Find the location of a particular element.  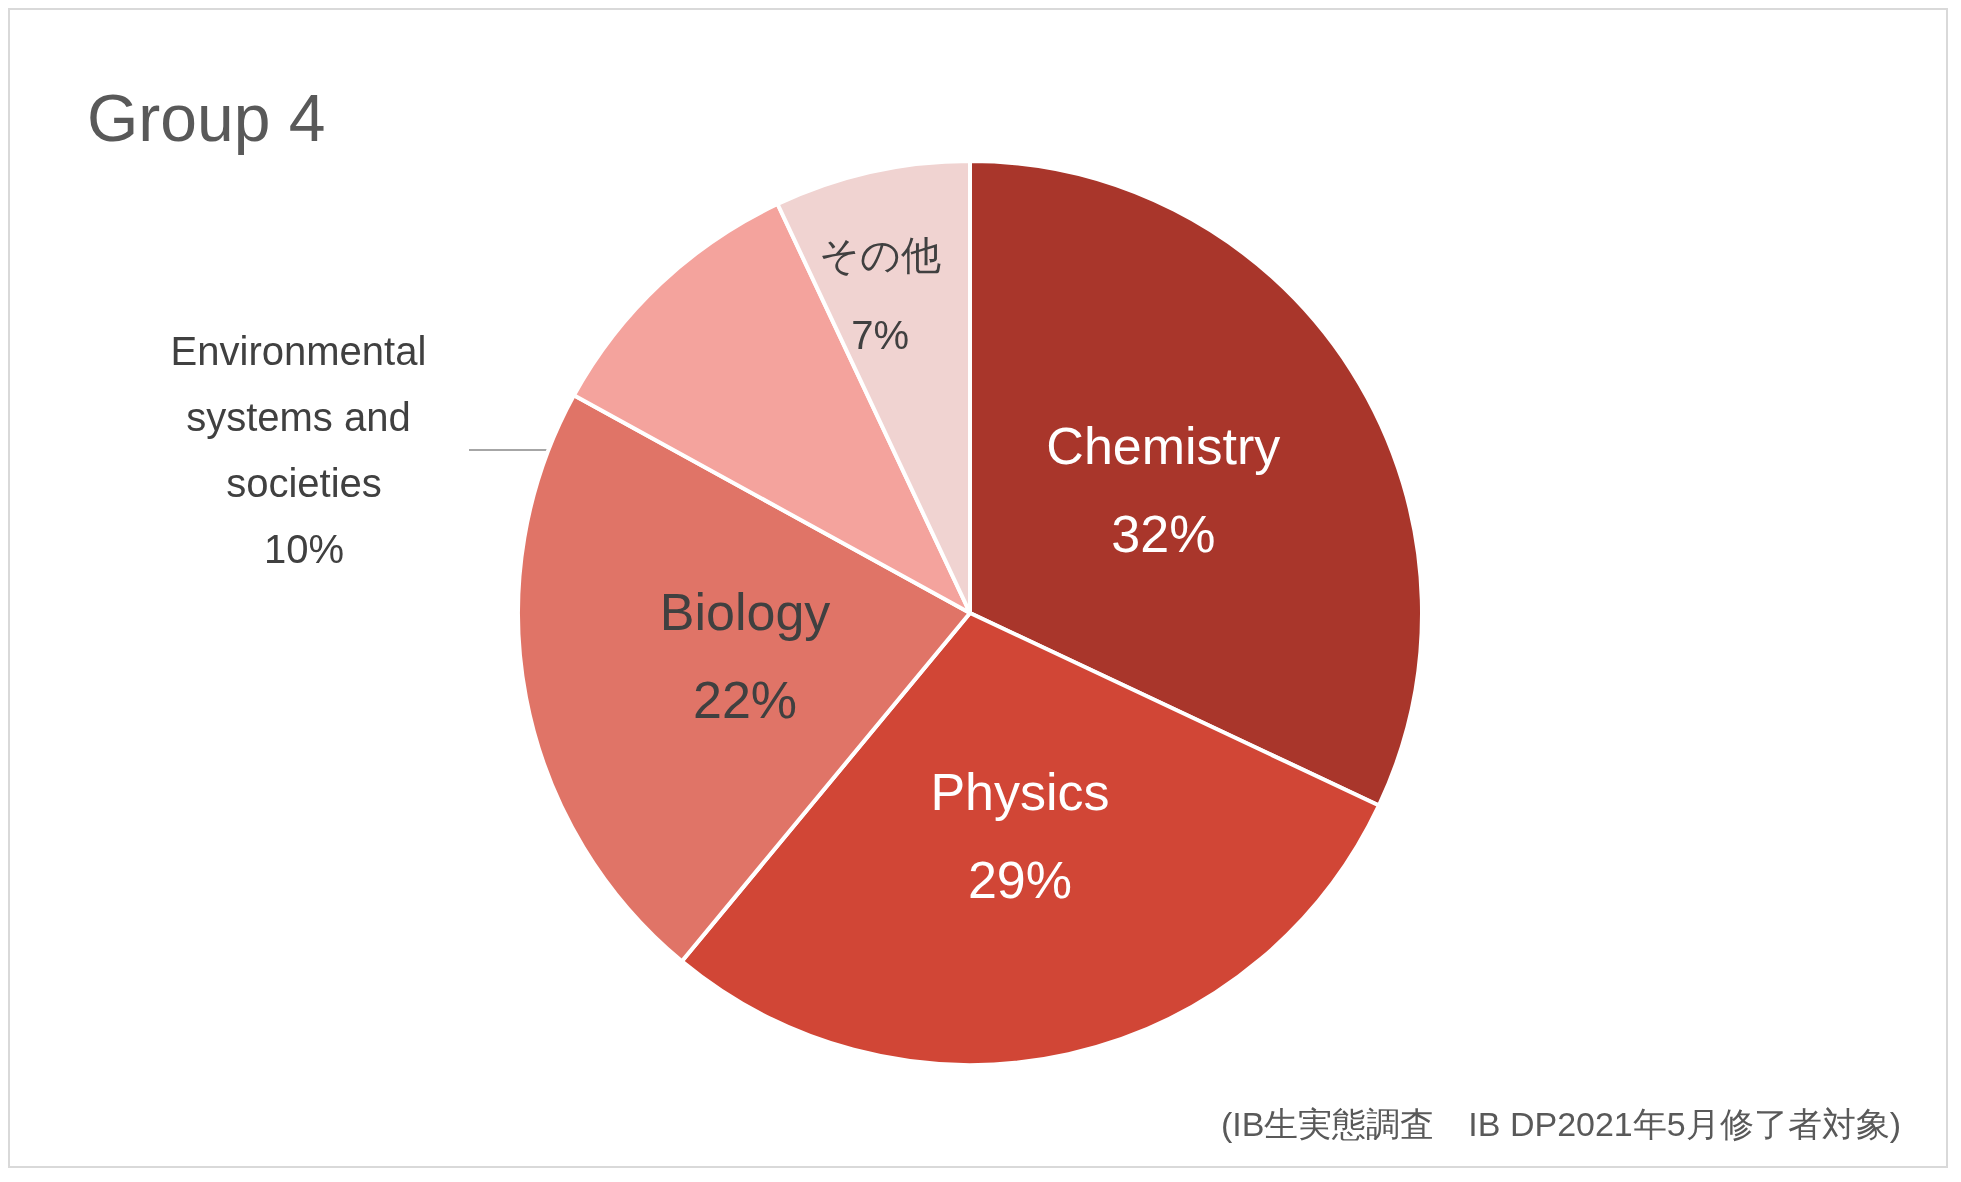

data-label: 7% is located at coordinates (880, 334).